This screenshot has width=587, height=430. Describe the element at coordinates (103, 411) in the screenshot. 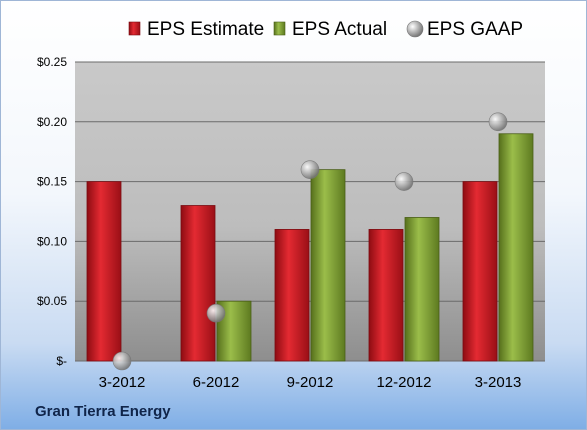

I see `company-label: Gran Tierra Energy` at that location.